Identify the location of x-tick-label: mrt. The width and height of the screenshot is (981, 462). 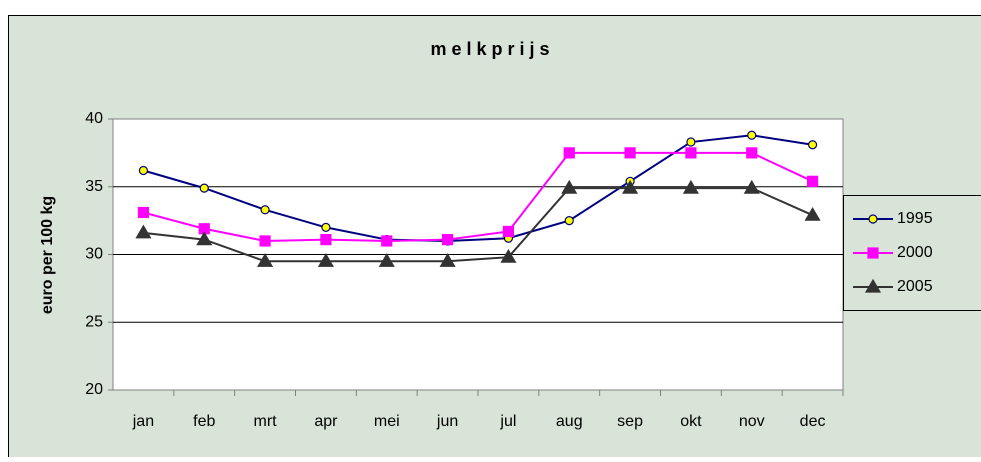
(266, 421).